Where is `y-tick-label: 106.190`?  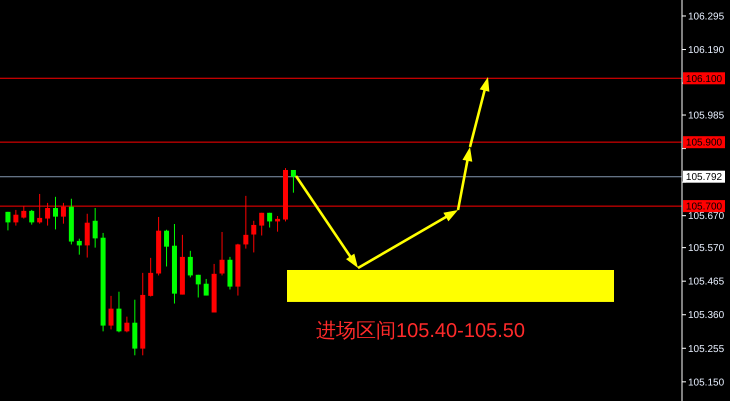
y-tick-label: 106.190 is located at coordinates (706, 50).